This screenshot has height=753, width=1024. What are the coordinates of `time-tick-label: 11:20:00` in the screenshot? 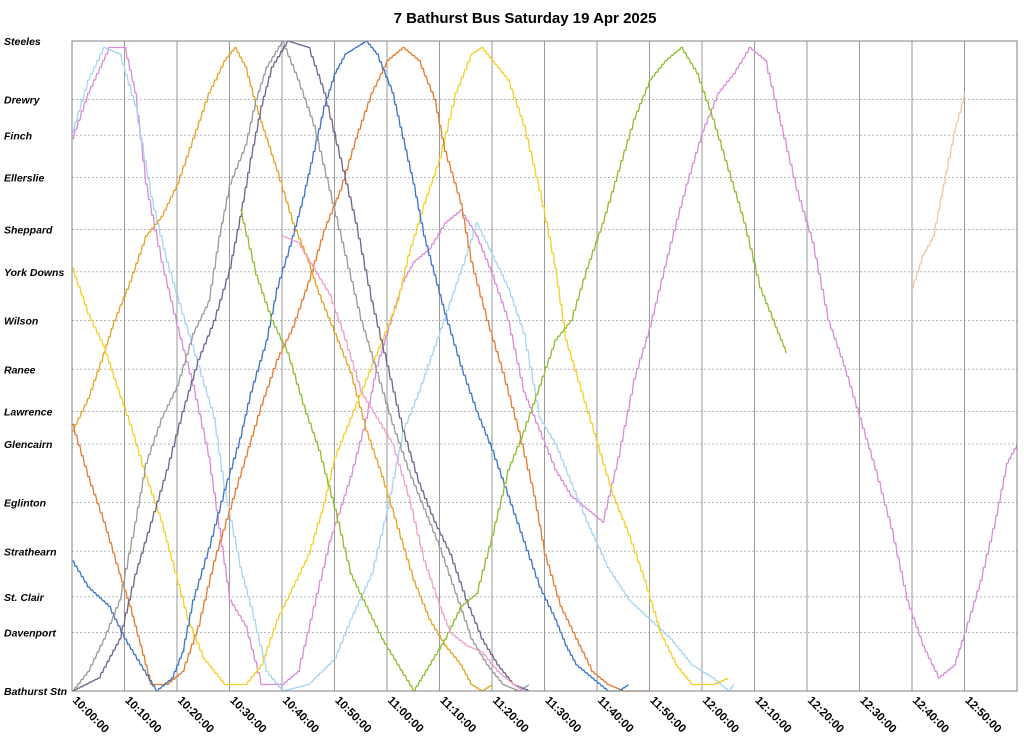 It's located at (510, 715).